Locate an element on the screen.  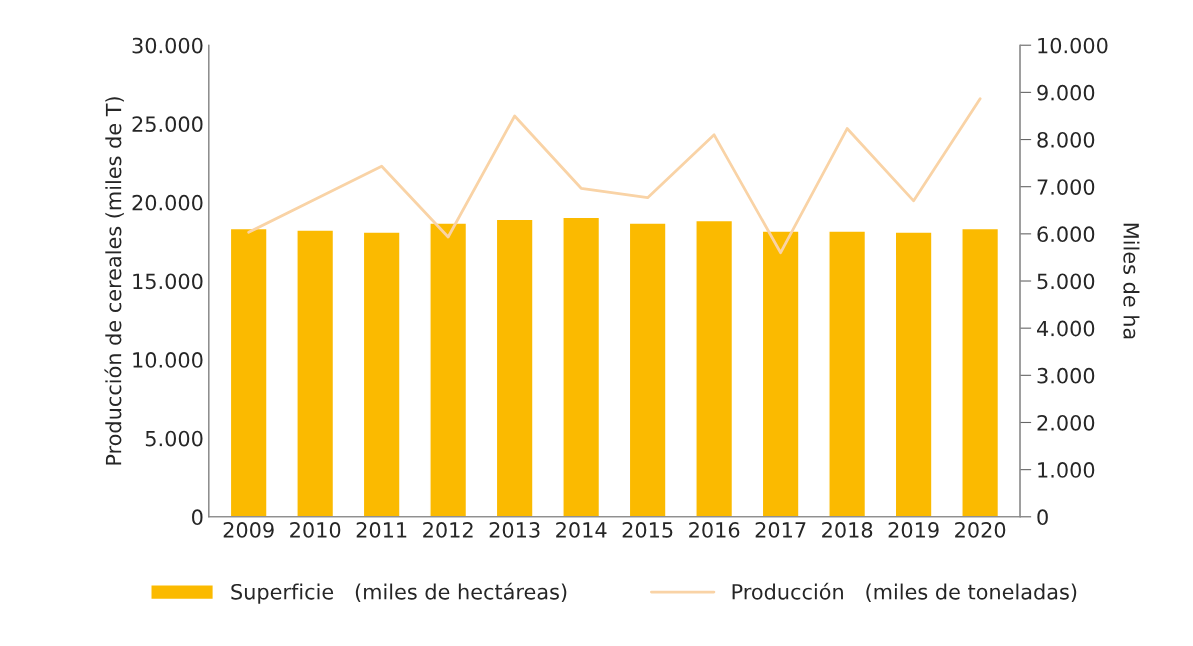
y2-tick-label: 4.000 is located at coordinates (1066, 328).